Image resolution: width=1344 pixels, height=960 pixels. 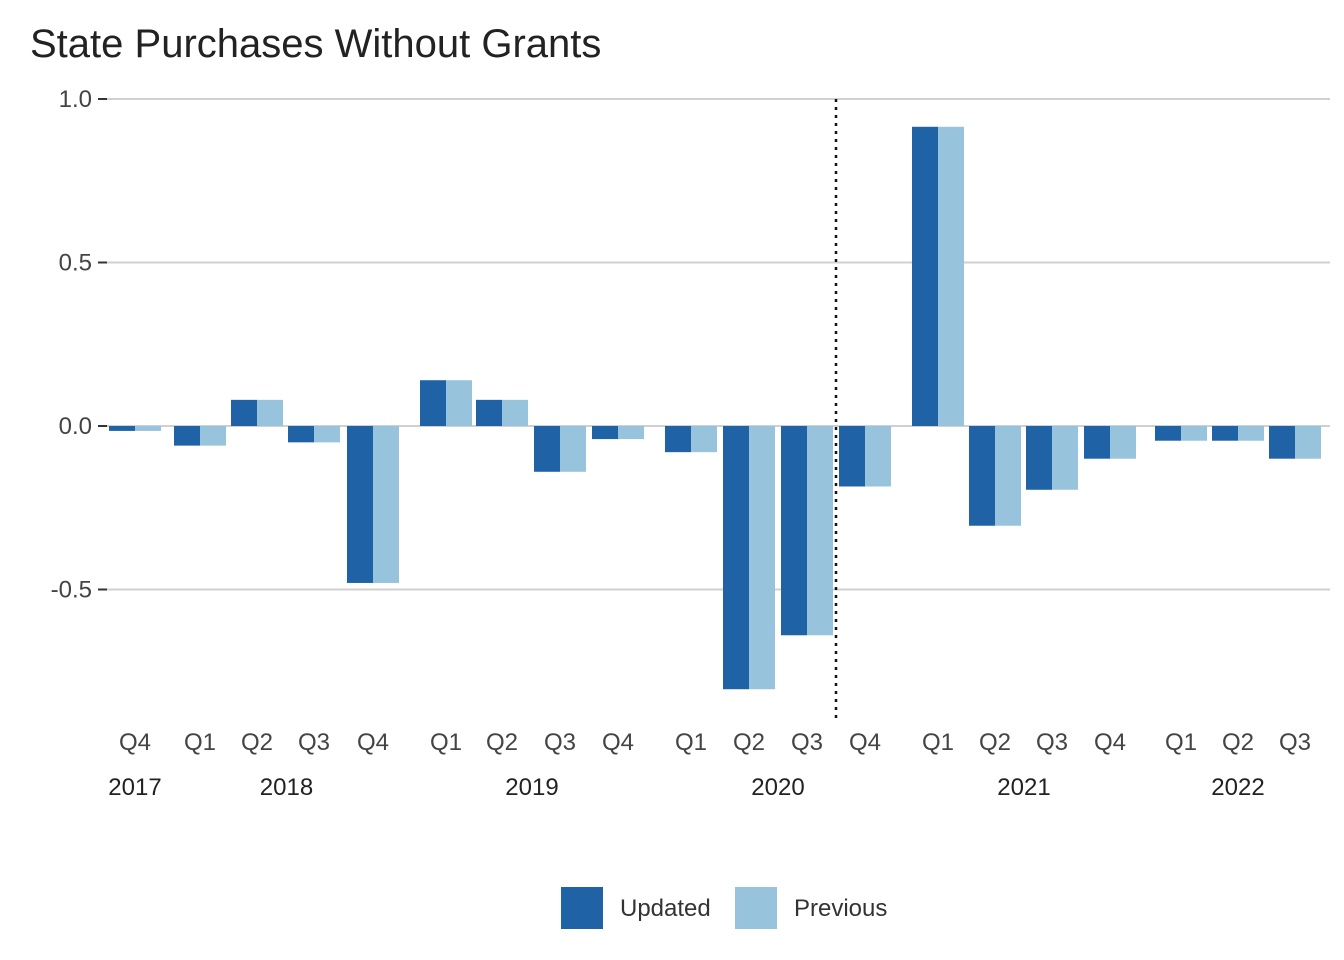 I want to click on y-axis: 1.0 0.5 0.0 -0.5, so click(x=79, y=345).